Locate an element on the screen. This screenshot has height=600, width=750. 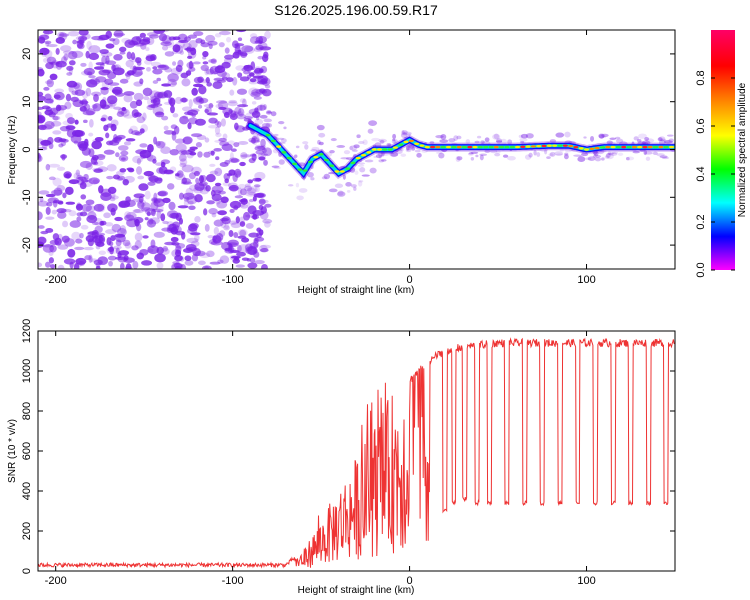
spectrogram-ytick-label: 0 is located at coordinates (27, 149).